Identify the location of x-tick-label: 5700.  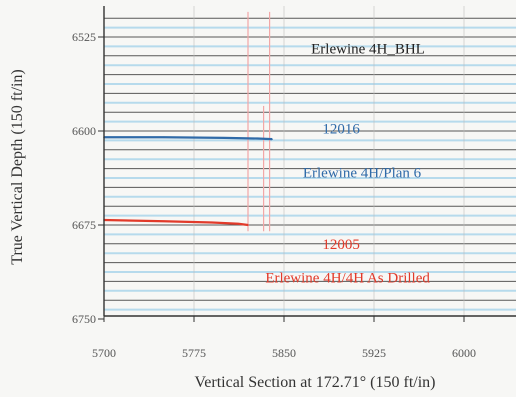
(104, 353).